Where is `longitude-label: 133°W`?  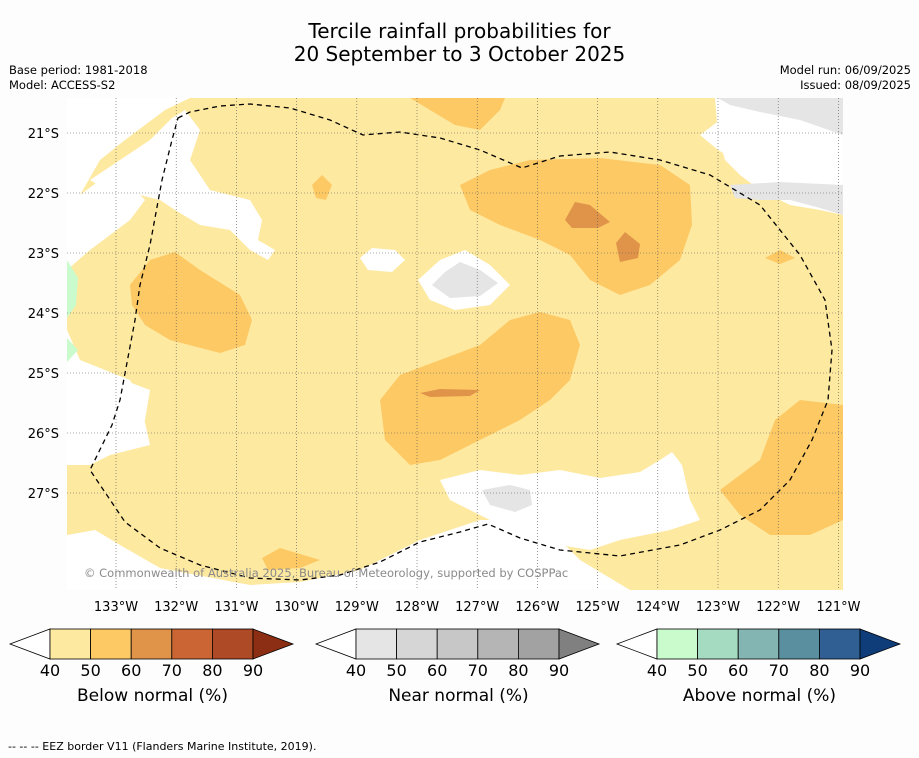 longitude-label: 133°W is located at coordinates (116, 607).